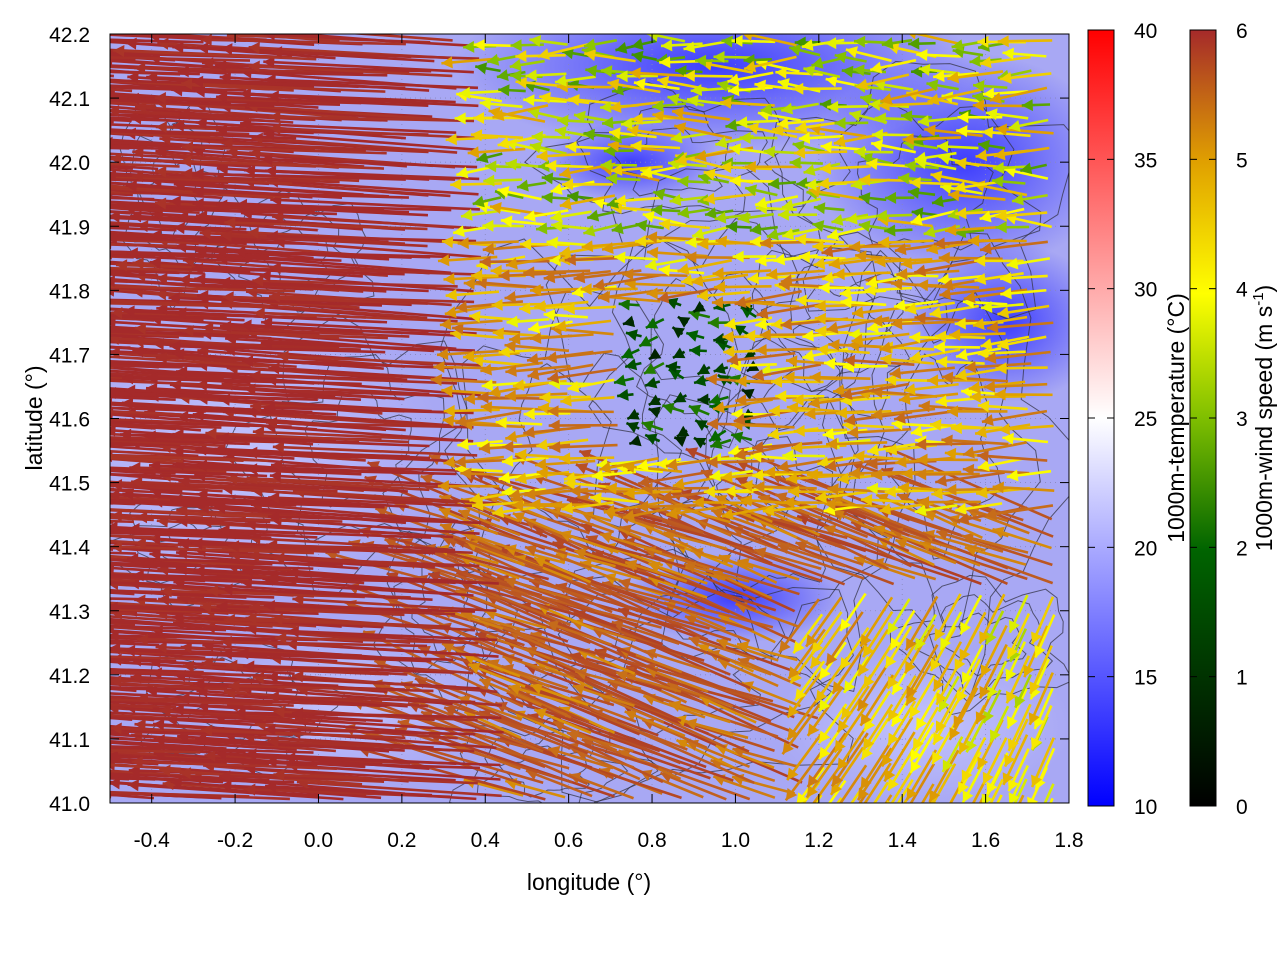  I want to click on colorbar-tick-label: 1, so click(1242, 678).